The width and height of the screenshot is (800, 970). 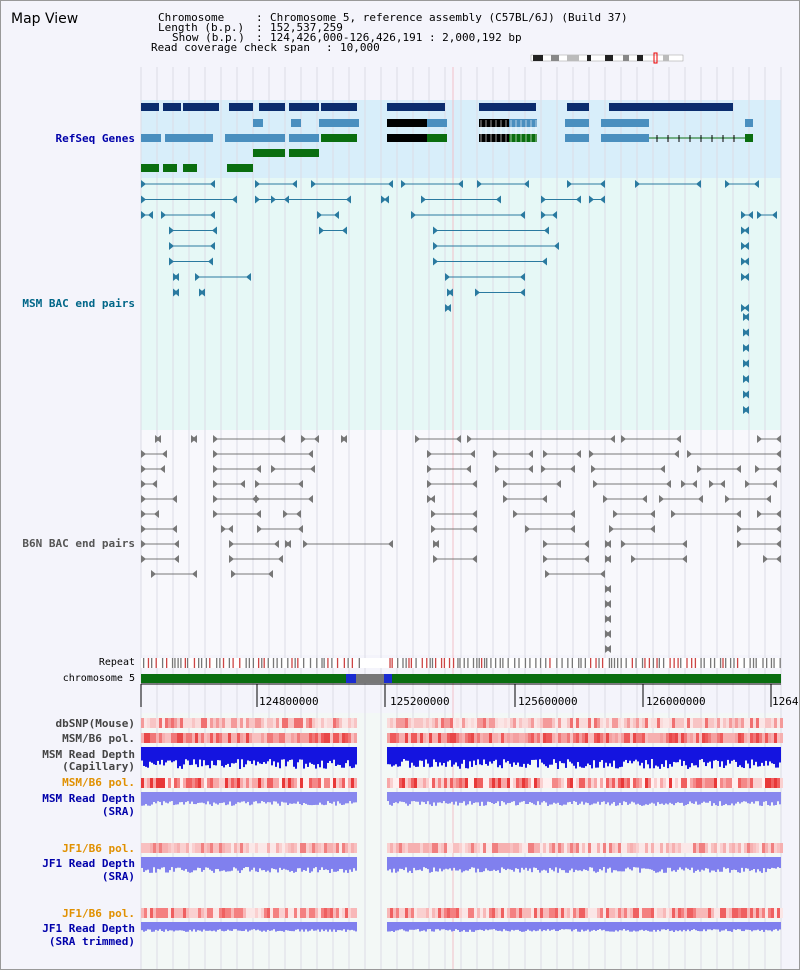 What do you see at coordinates (78, 303) in the screenshot?
I see `track-label-msm-bac: MSM BAC end pairs` at bounding box center [78, 303].